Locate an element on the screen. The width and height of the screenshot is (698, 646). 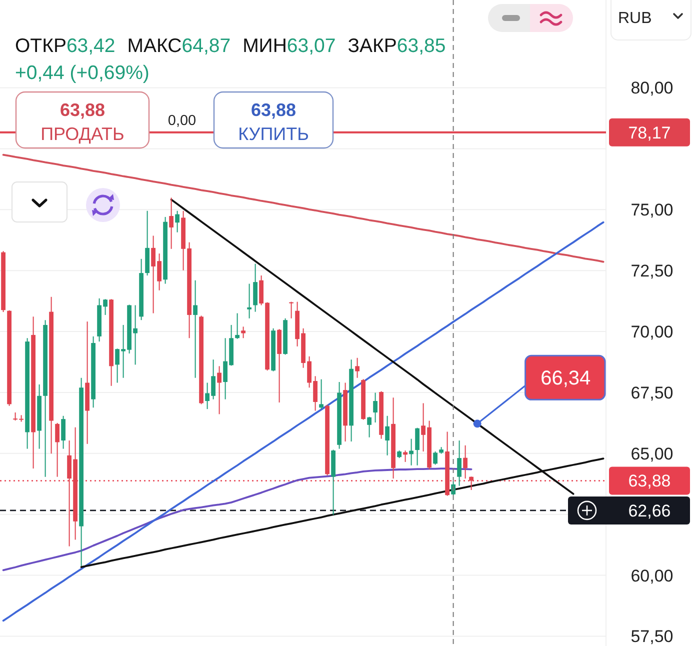
annotation: МАКС is located at coordinates (154, 46).